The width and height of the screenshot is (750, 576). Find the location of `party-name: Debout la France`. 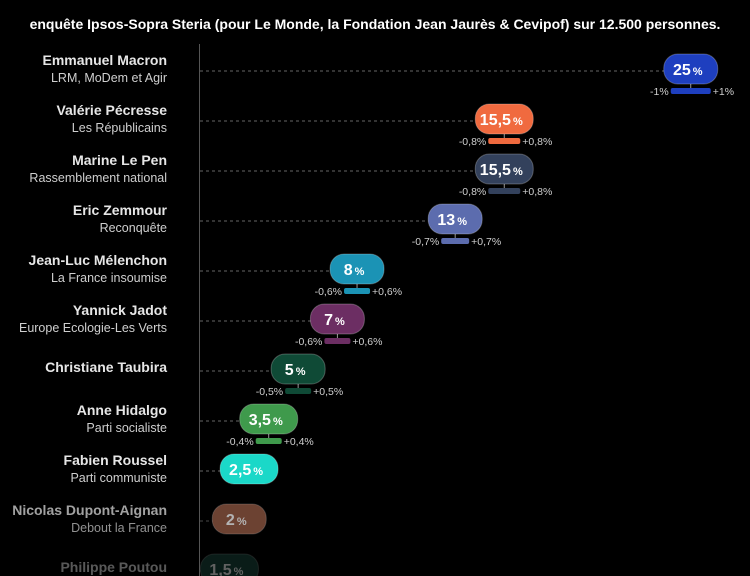

party-name: Debout la France is located at coordinates (119, 528).